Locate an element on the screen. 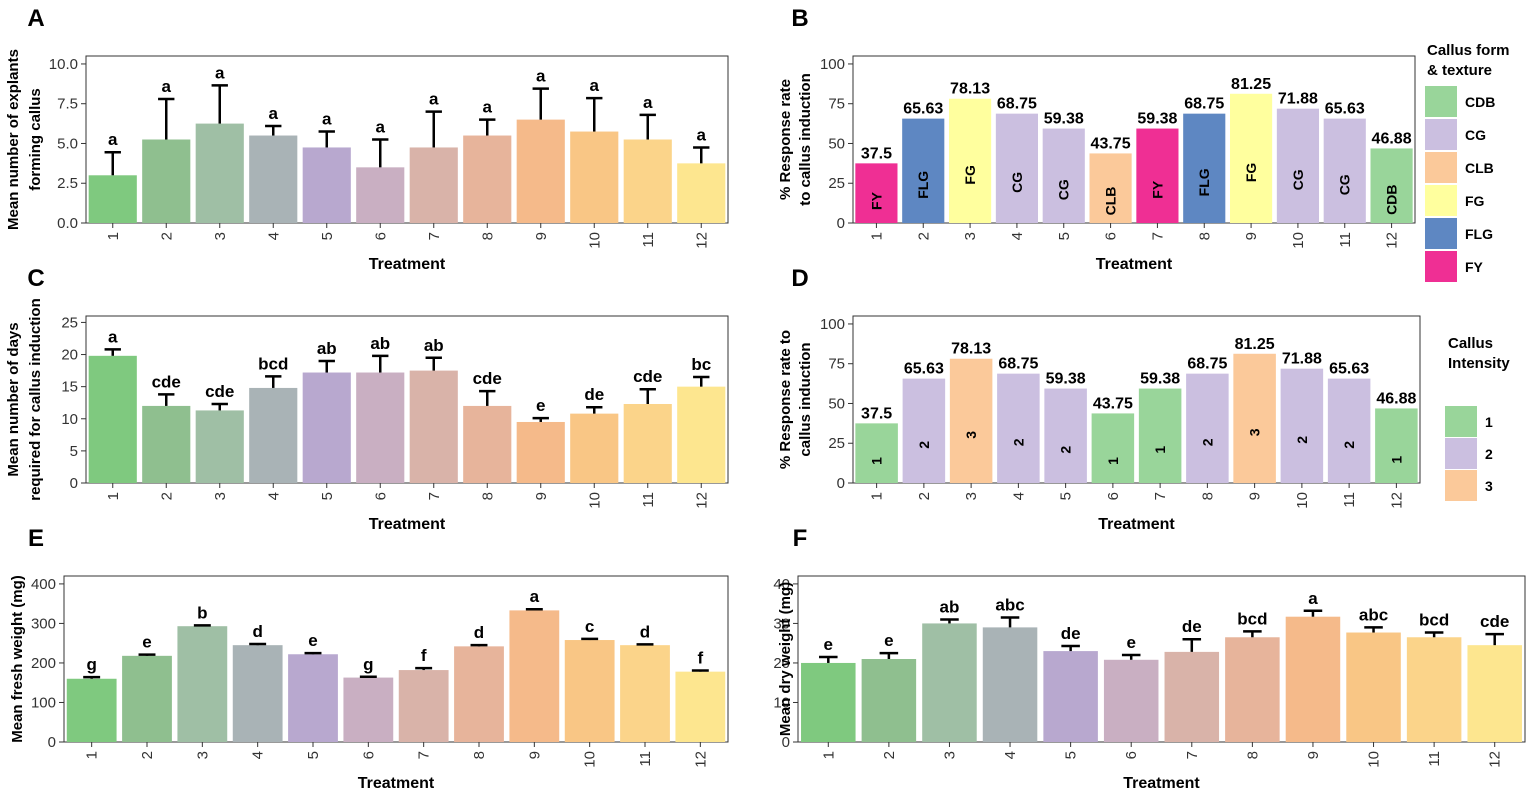  bar-group-label: 1 is located at coordinates (1396, 460).